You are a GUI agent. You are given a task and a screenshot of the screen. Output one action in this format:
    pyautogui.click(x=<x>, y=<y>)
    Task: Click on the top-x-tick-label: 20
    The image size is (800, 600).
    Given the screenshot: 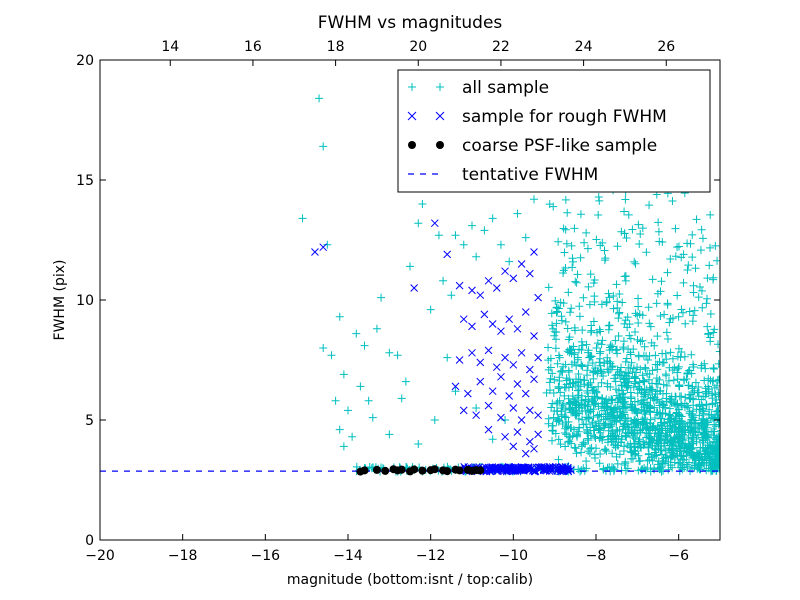 What is the action you would take?
    pyautogui.click(x=418, y=47)
    